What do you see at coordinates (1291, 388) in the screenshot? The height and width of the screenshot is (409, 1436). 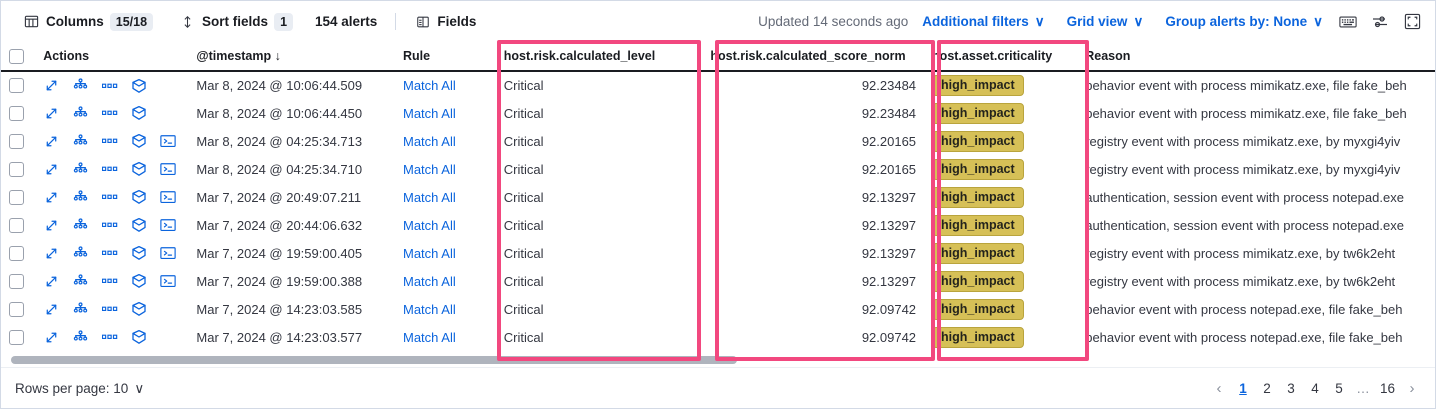 I see `pagination-page-3: 3` at bounding box center [1291, 388].